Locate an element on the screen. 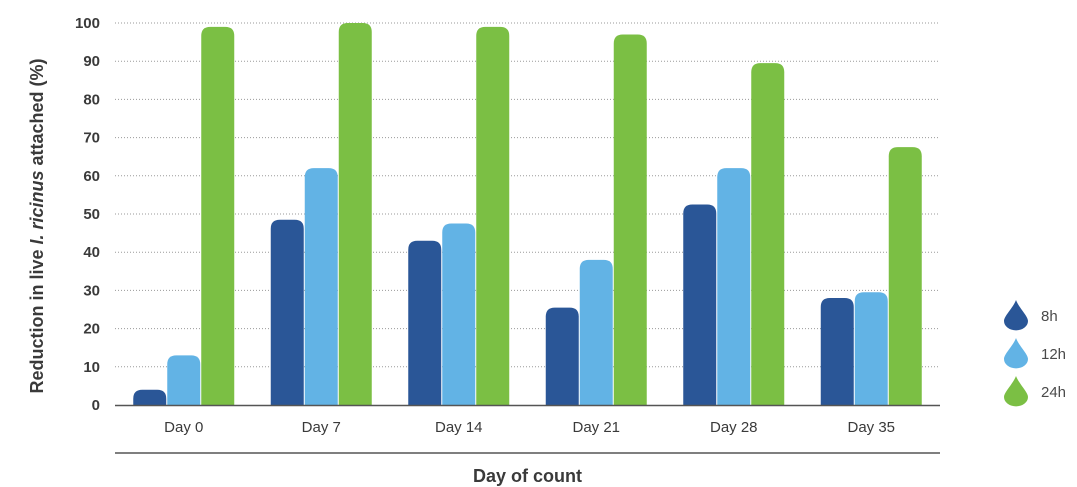 The height and width of the screenshot is (487, 1077). x-category-label: Day 28 is located at coordinates (734, 427).